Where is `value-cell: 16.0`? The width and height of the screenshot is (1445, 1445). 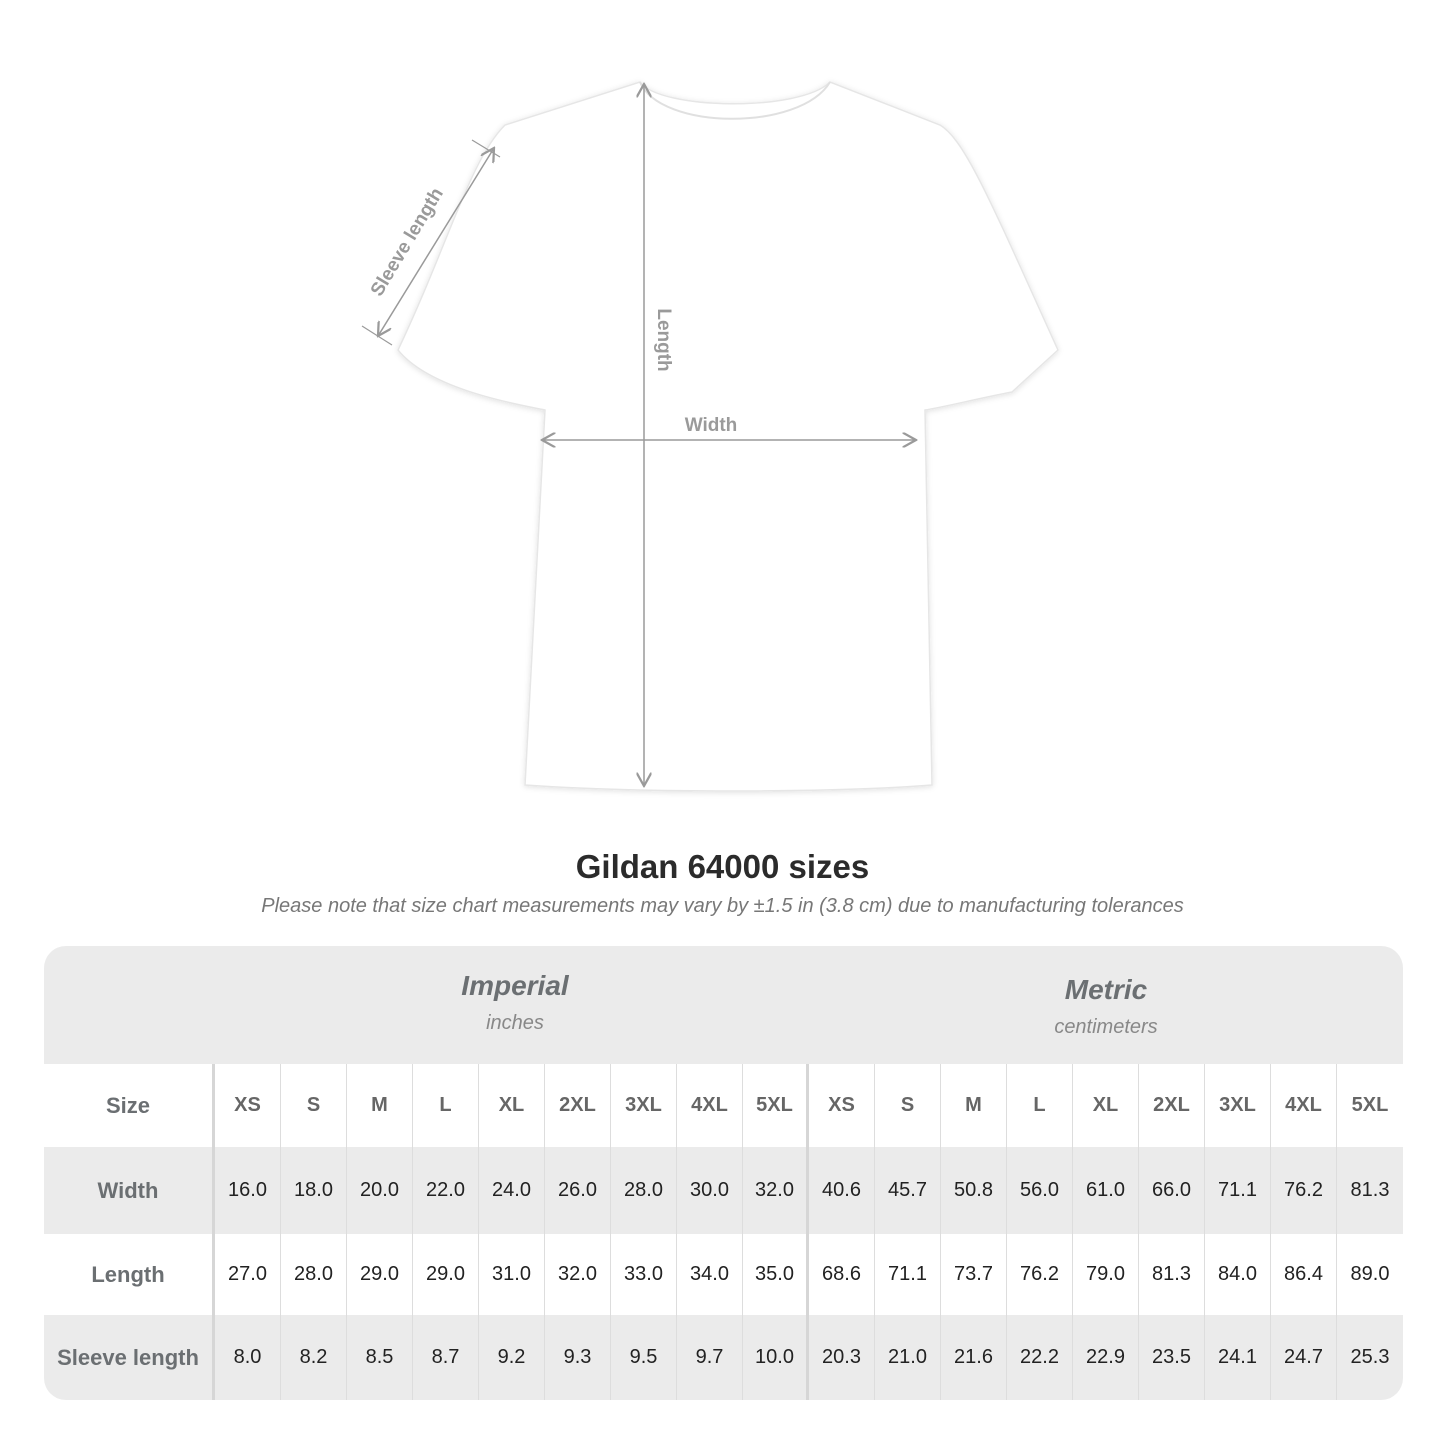 value-cell: 16.0 is located at coordinates (248, 1190).